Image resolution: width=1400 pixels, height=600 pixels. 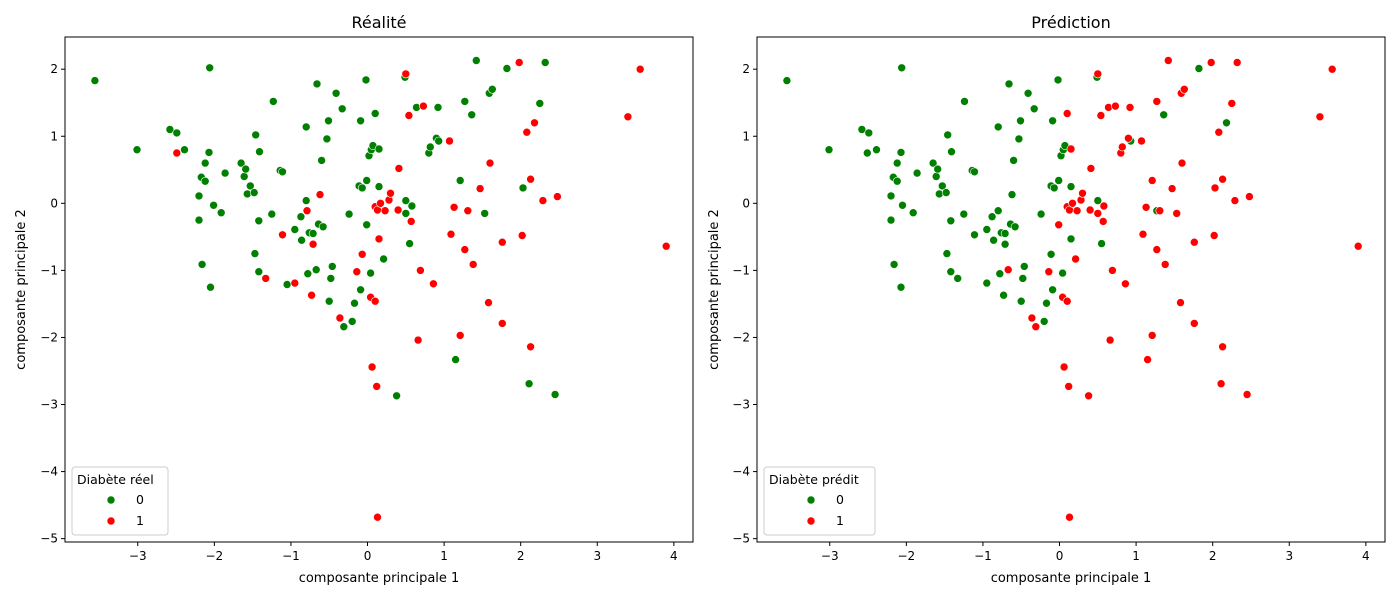 I want to click on y-tick-label: −3, so click(x=49, y=405).